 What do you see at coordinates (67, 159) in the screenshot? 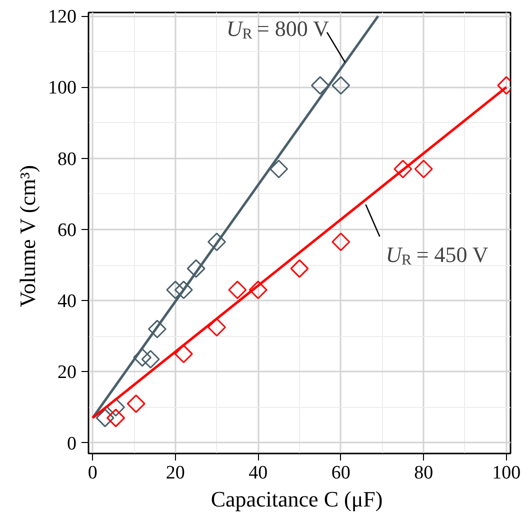
I see `y-tick-label: 80` at bounding box center [67, 159].